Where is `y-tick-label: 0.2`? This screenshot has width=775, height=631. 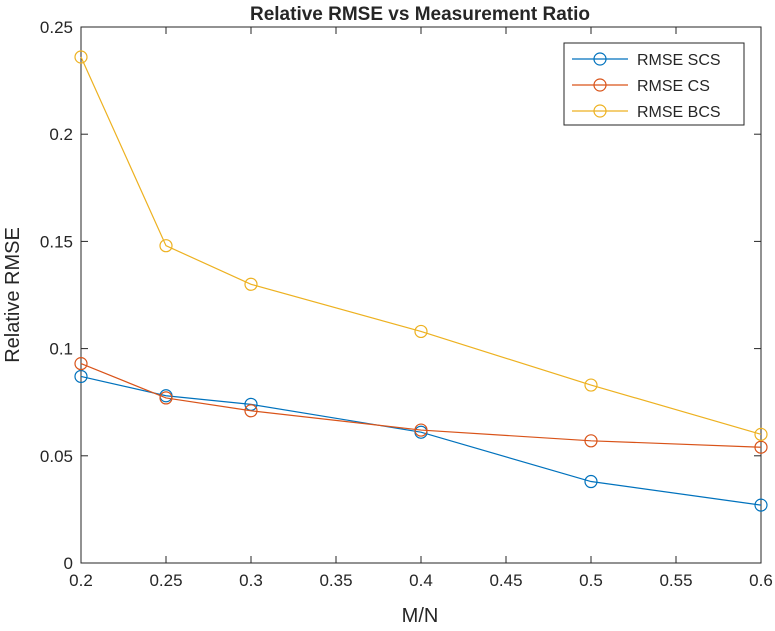
y-tick-label: 0.2 is located at coordinates (61, 134).